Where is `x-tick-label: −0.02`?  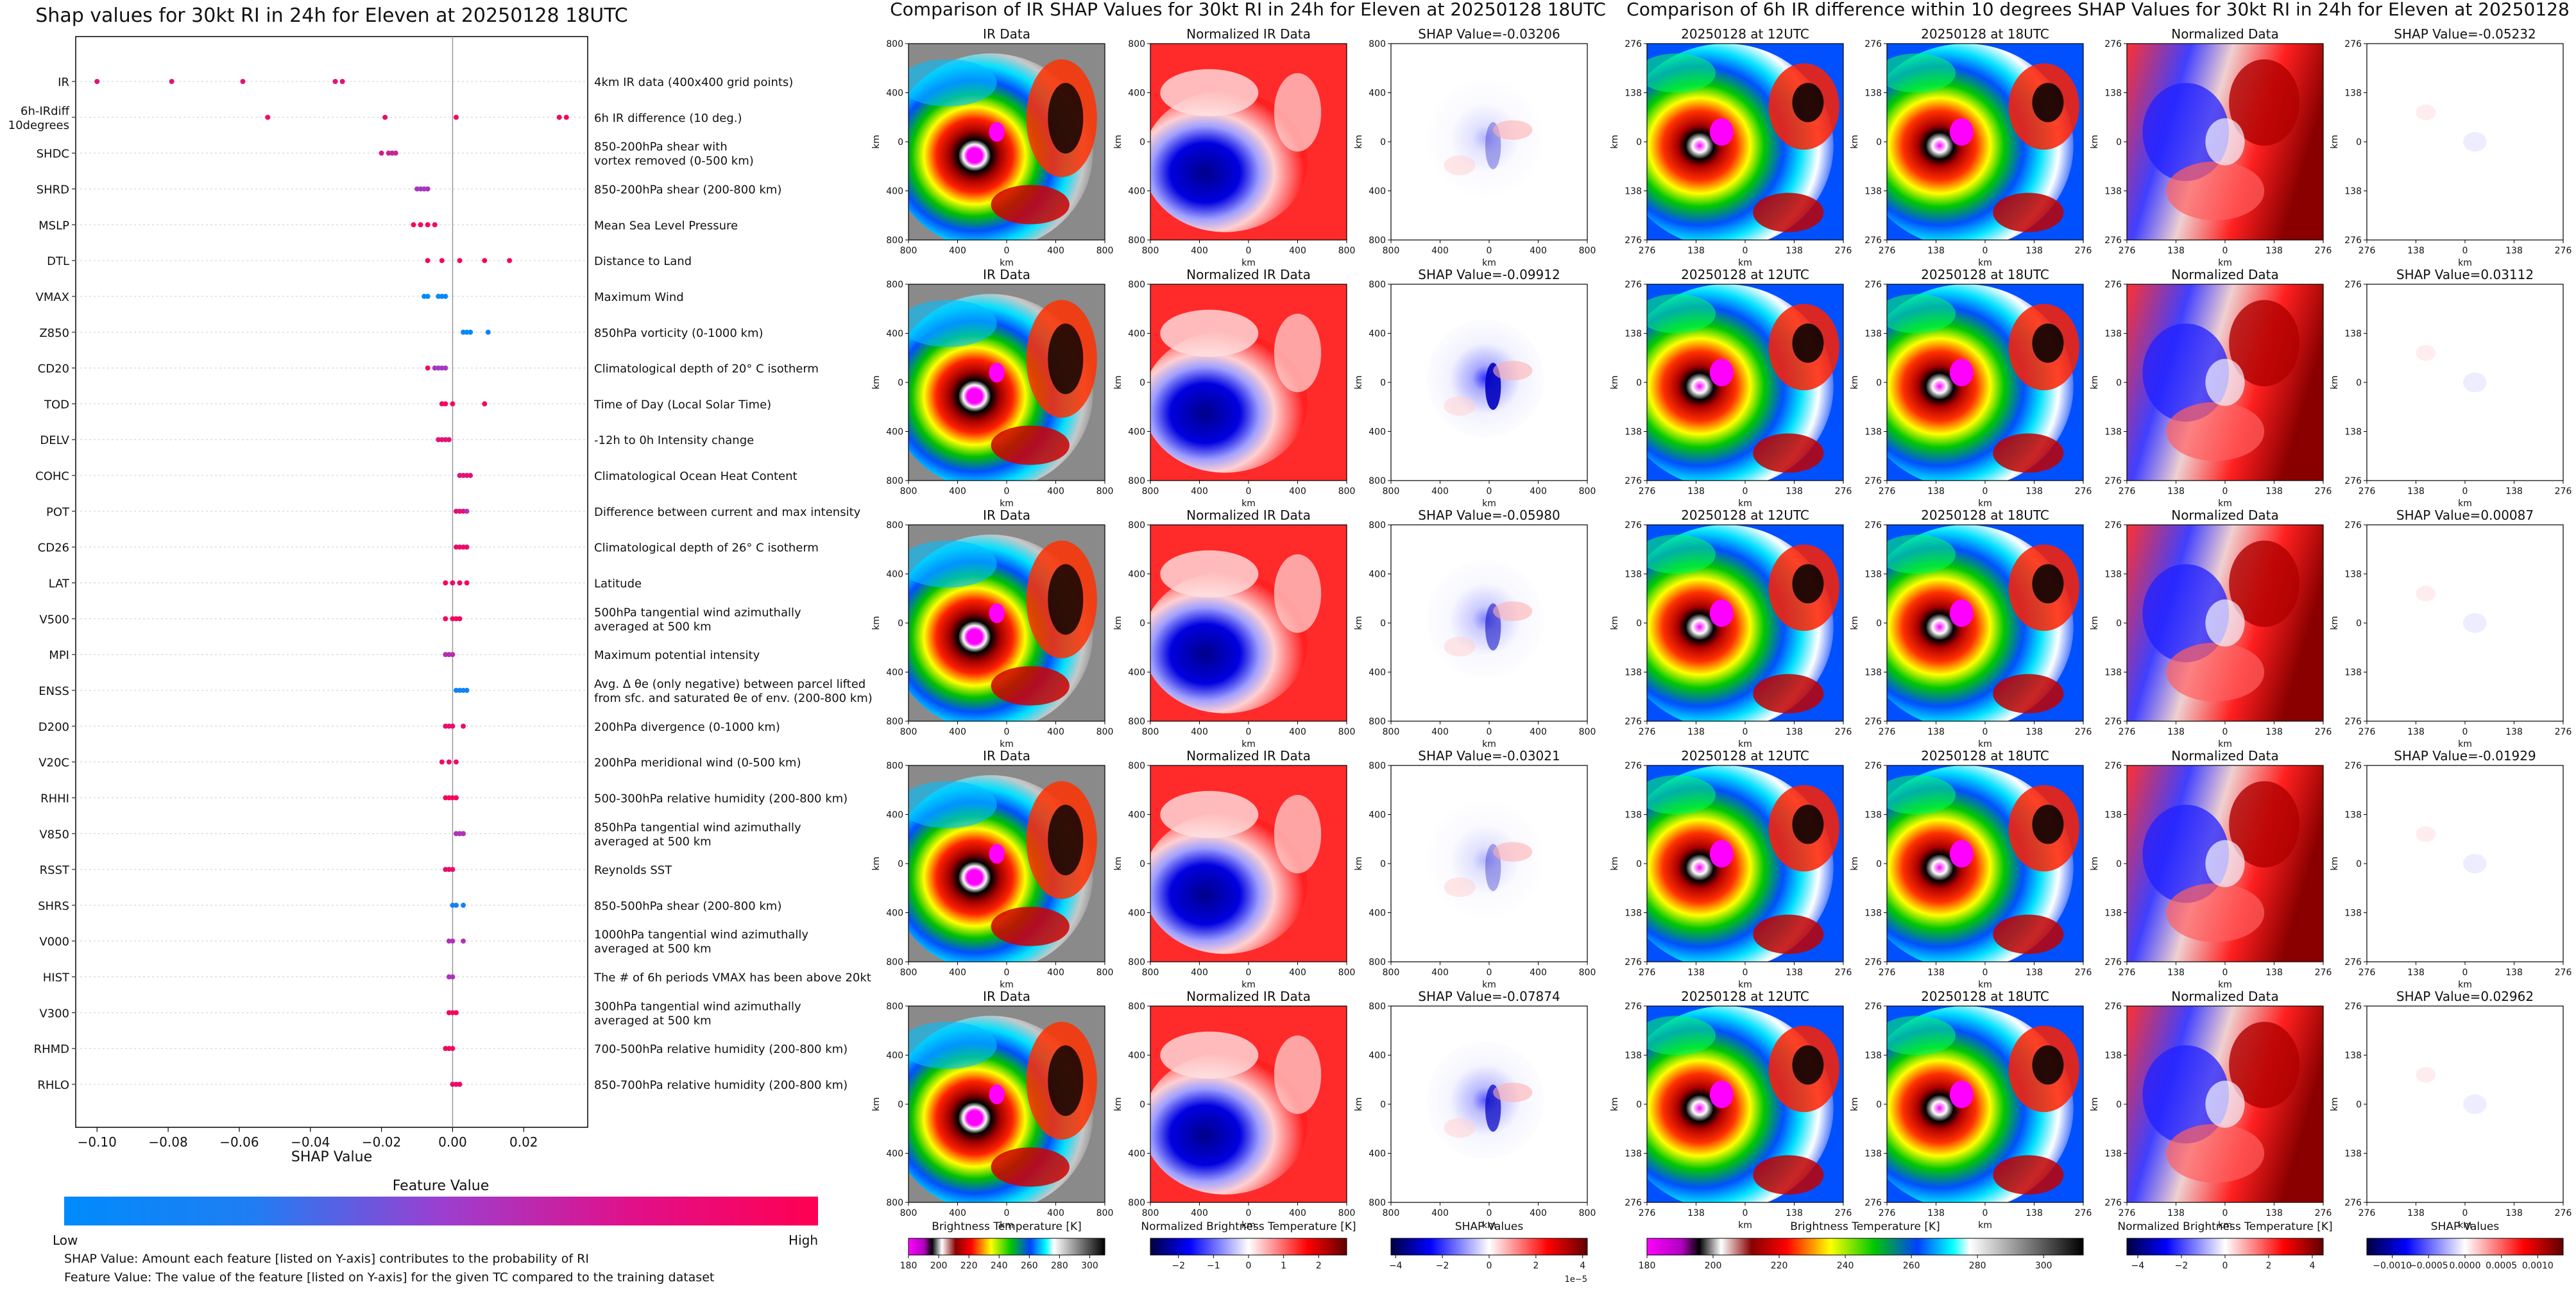
x-tick-label: −0.02 is located at coordinates (382, 1142).